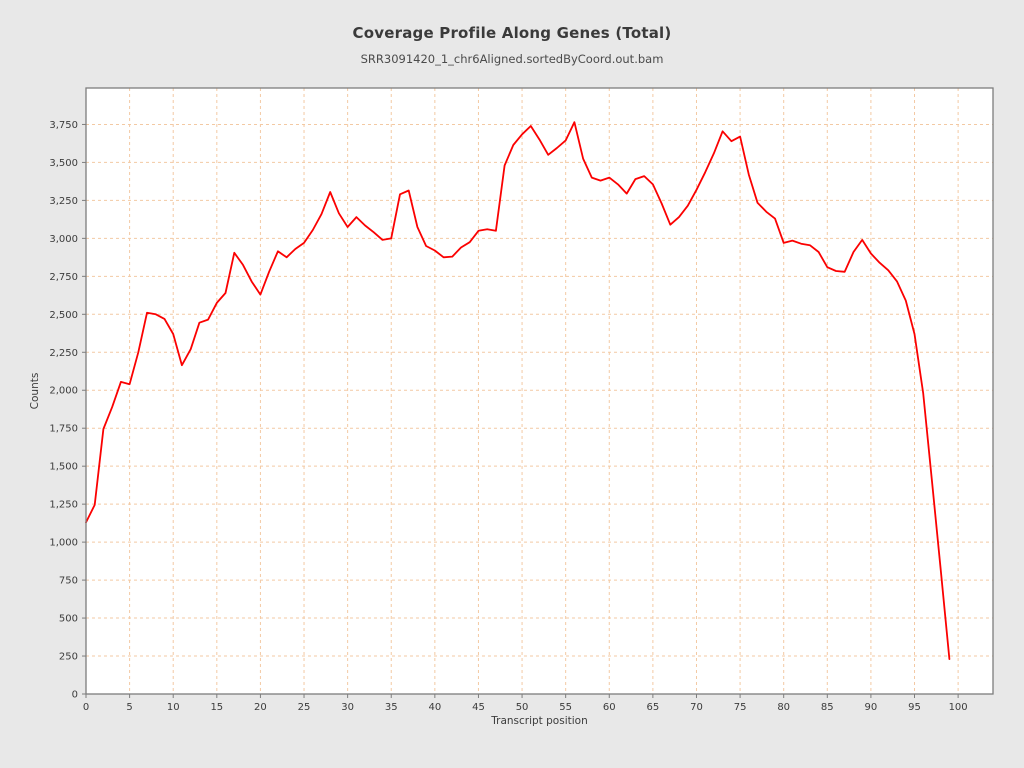  What do you see at coordinates (63, 239) in the screenshot?
I see `y-tick-label: 3,000` at bounding box center [63, 239].